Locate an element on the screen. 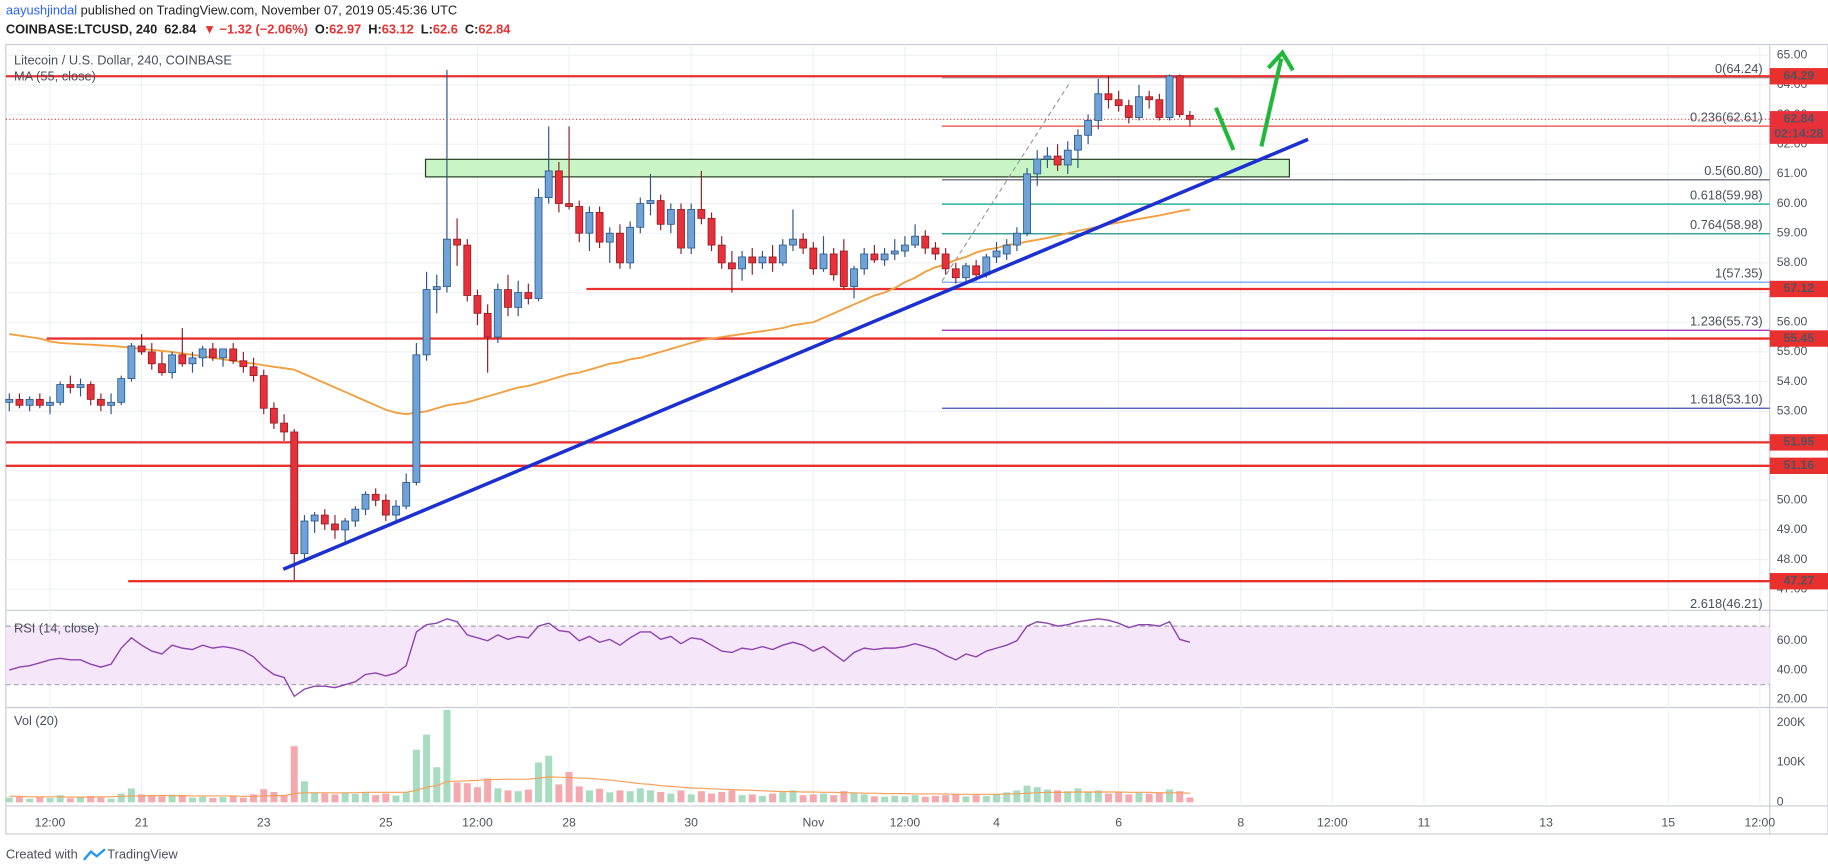 The height and width of the screenshot is (868, 1828). x-tick-label: 11 is located at coordinates (1424, 823).